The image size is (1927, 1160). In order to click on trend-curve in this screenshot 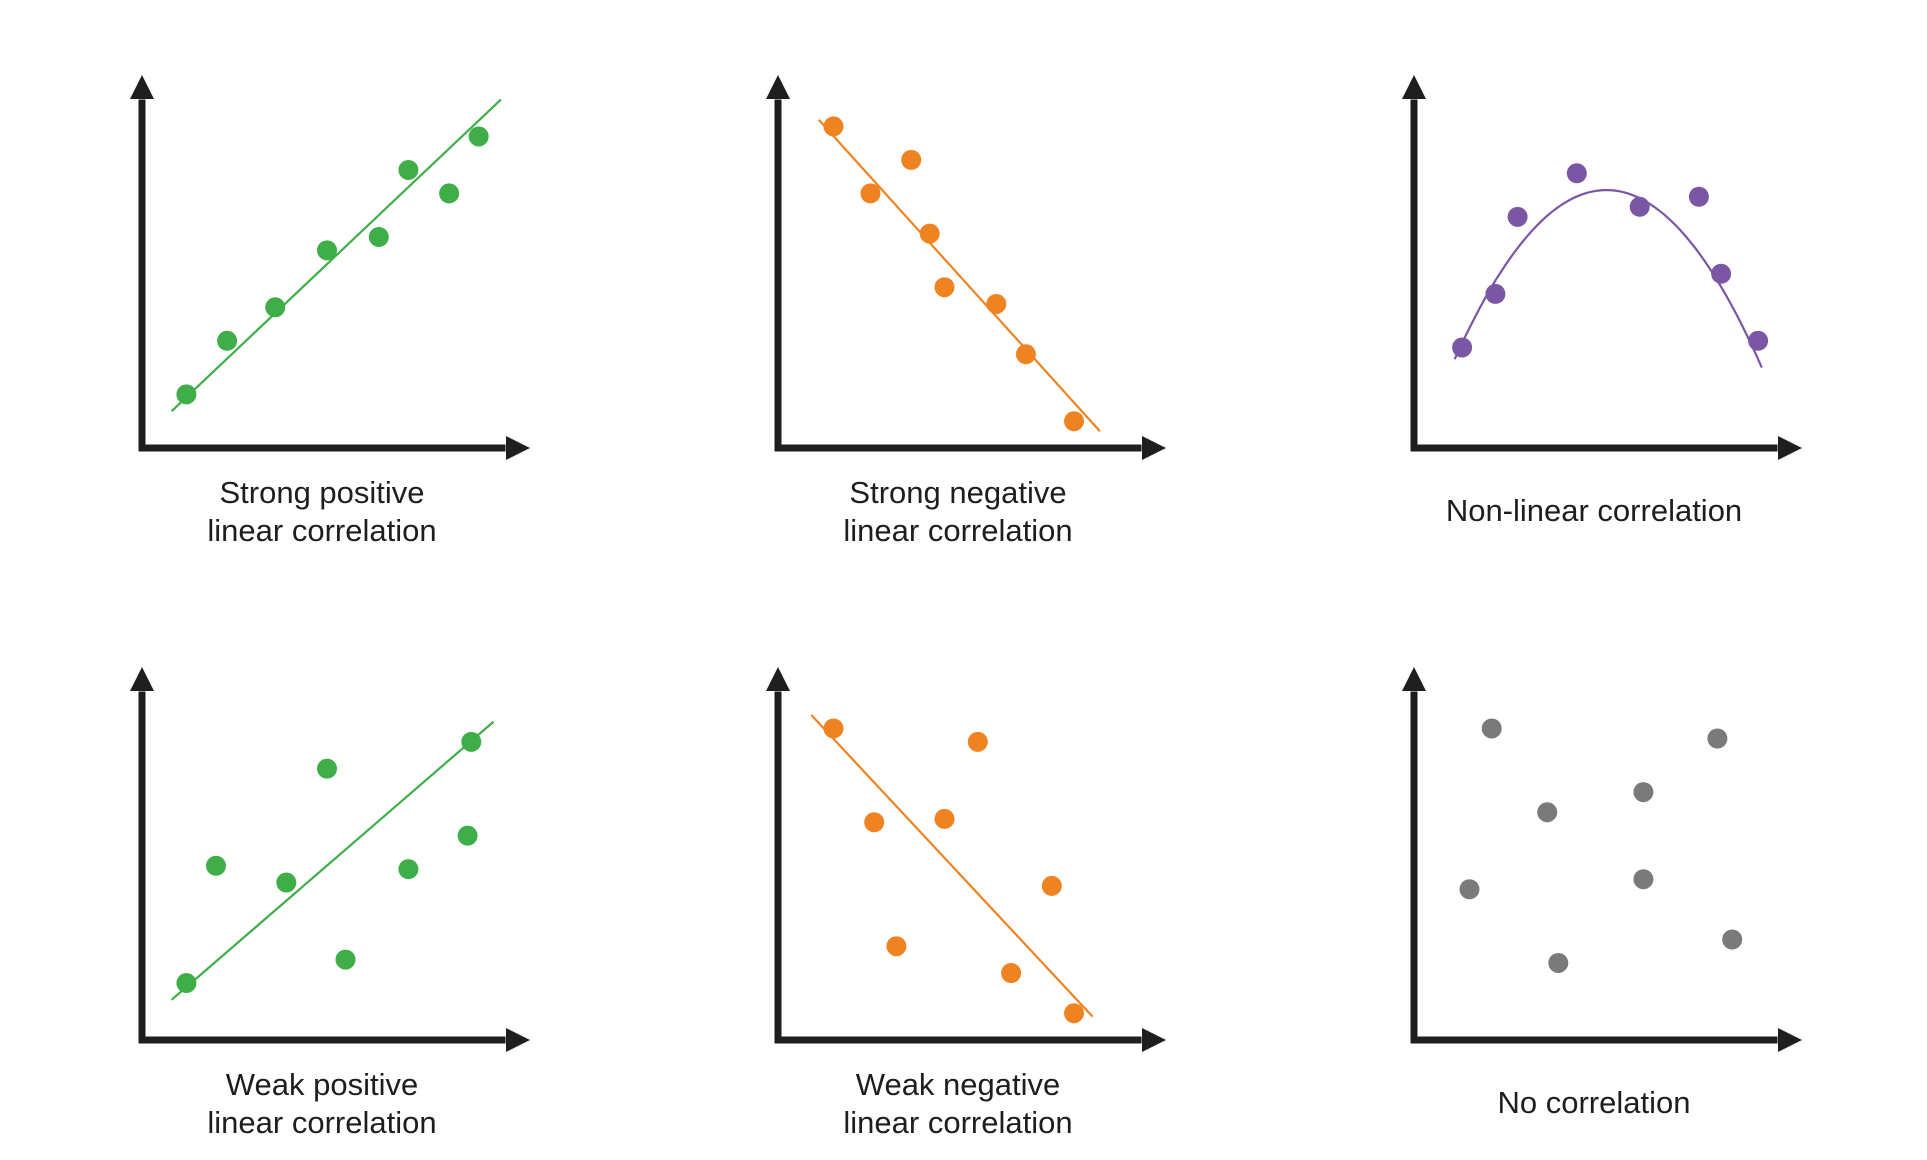, I will do `click(1608, 279)`.